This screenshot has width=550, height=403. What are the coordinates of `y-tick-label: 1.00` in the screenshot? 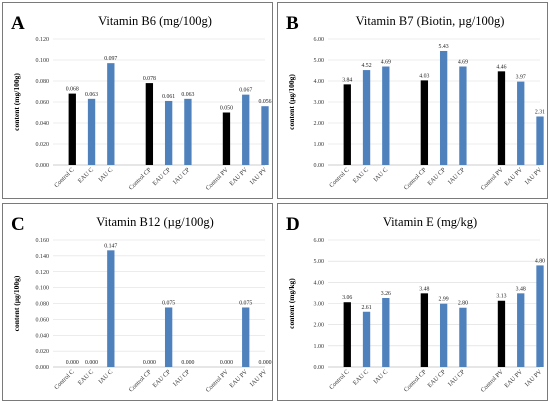 It's located at (319, 347).